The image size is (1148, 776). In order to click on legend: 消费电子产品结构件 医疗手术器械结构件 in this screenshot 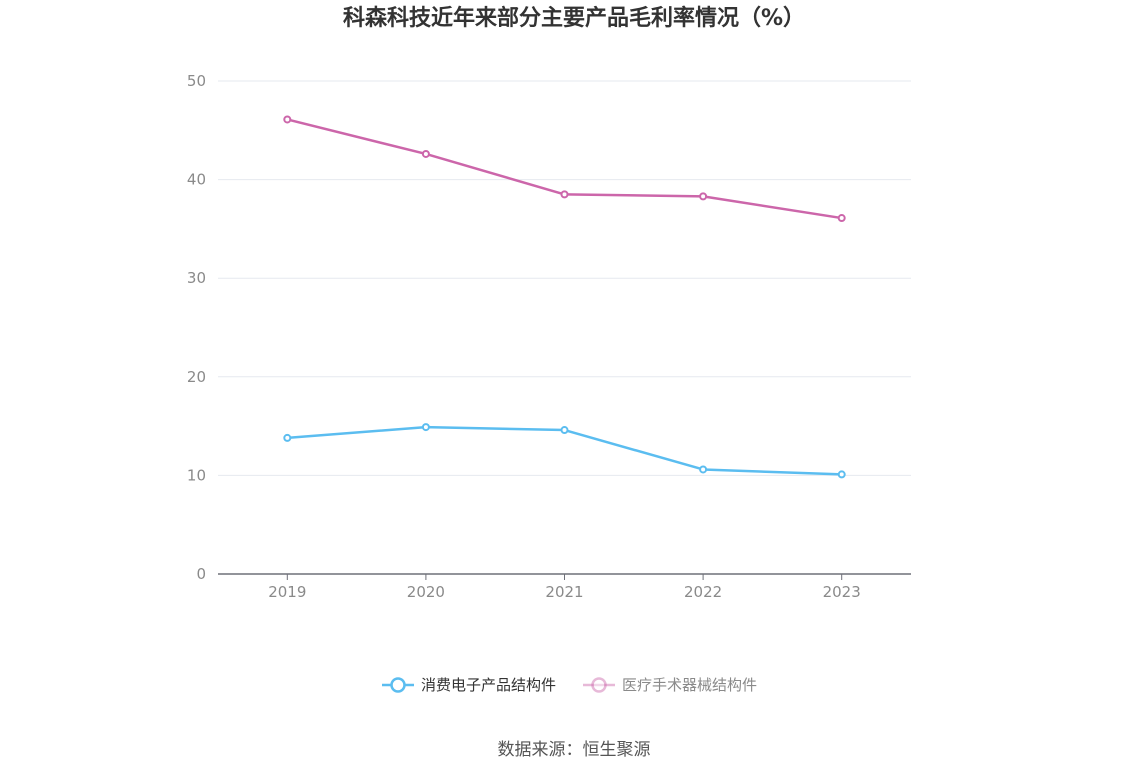, I will do `click(569, 685)`.